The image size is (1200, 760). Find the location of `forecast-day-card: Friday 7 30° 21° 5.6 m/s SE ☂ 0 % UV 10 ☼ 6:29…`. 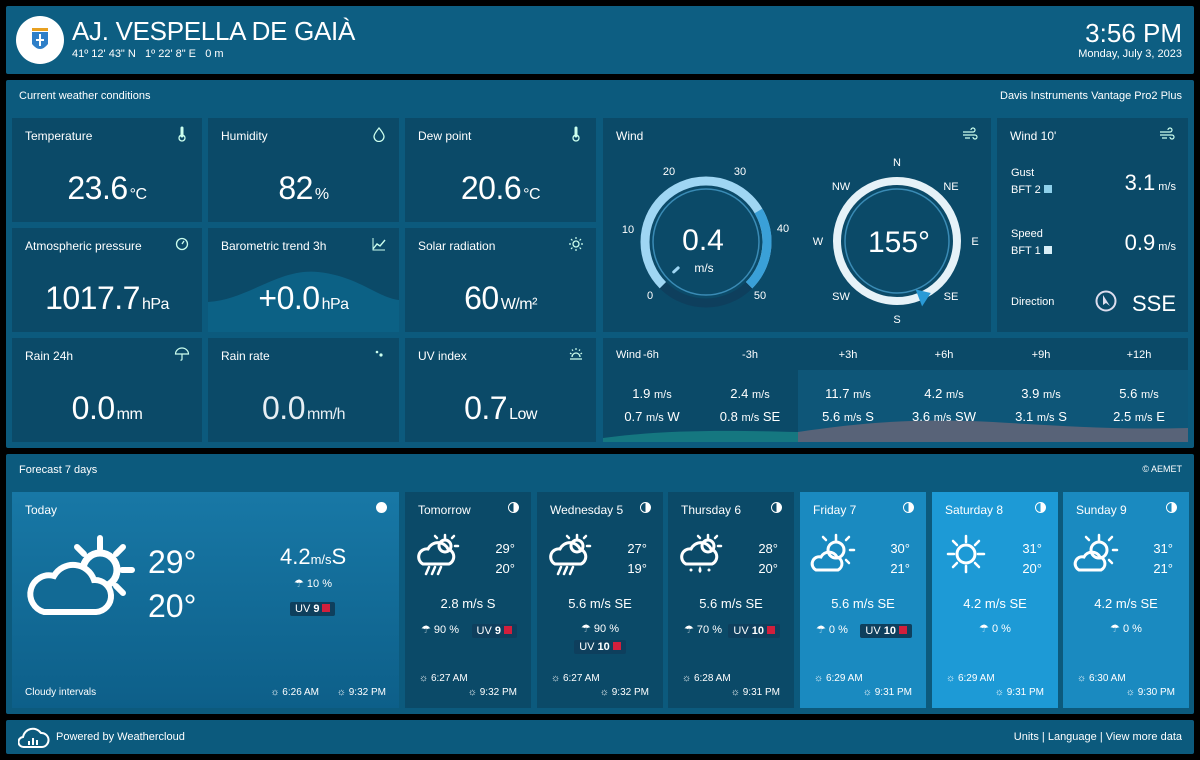

forecast-day-card: Friday 7 30° 21° 5.6 m/s SE ☂ 0 % UV 10 ☼ 6:29… is located at coordinates (863, 600).